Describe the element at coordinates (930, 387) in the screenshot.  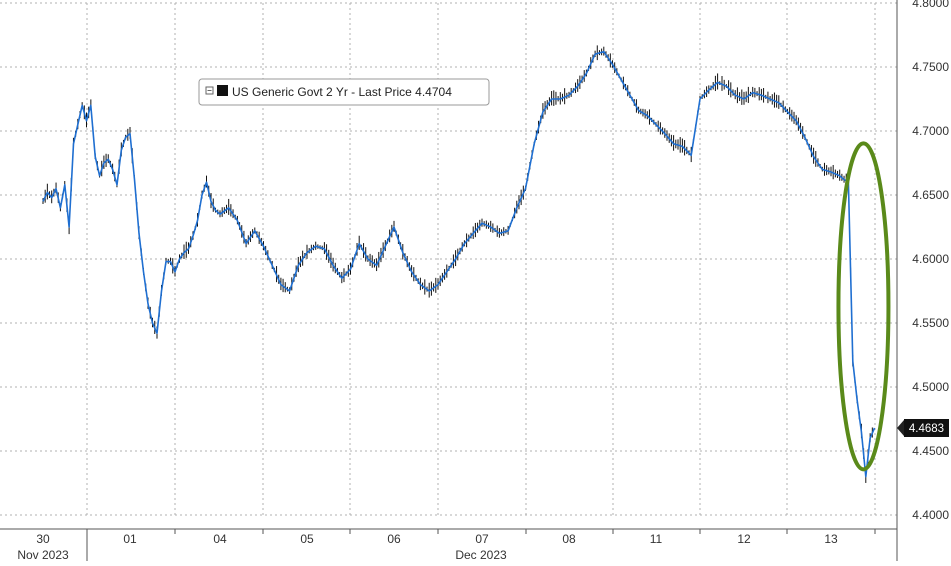
I see `y-tick-label: 4.5000` at that location.